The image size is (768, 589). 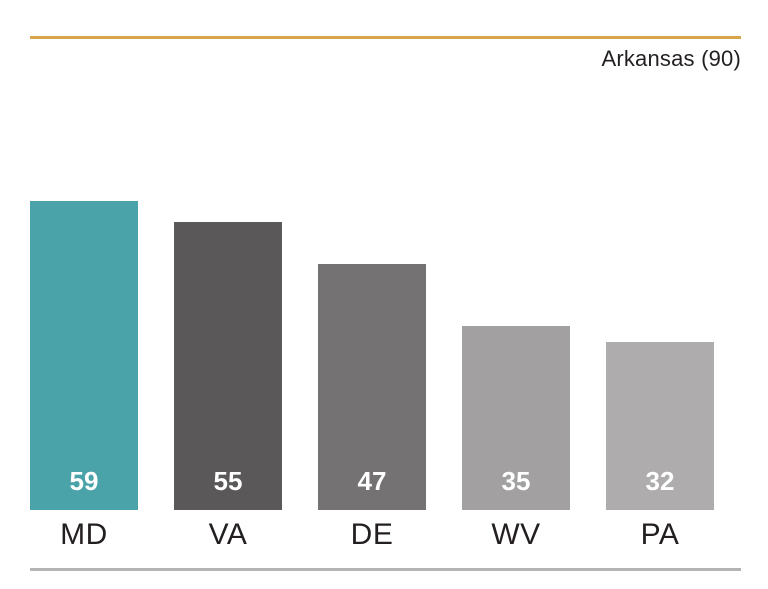 I want to click on reference-label: Arkansas (90), so click(x=671, y=58).